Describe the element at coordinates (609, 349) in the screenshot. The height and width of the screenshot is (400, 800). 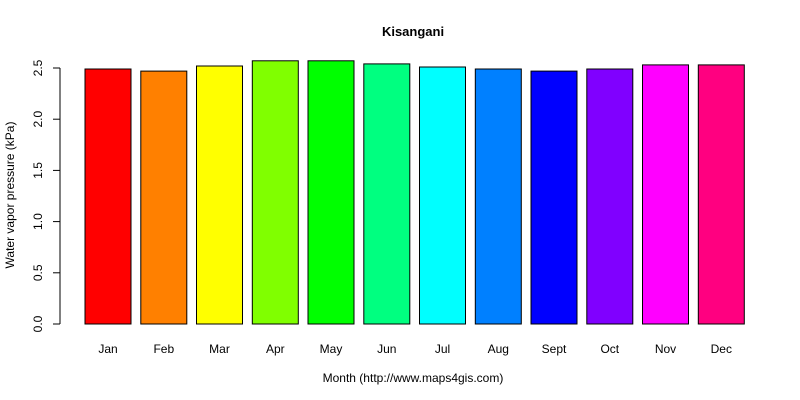
I see `x-tick-label-oct: Oct` at that location.